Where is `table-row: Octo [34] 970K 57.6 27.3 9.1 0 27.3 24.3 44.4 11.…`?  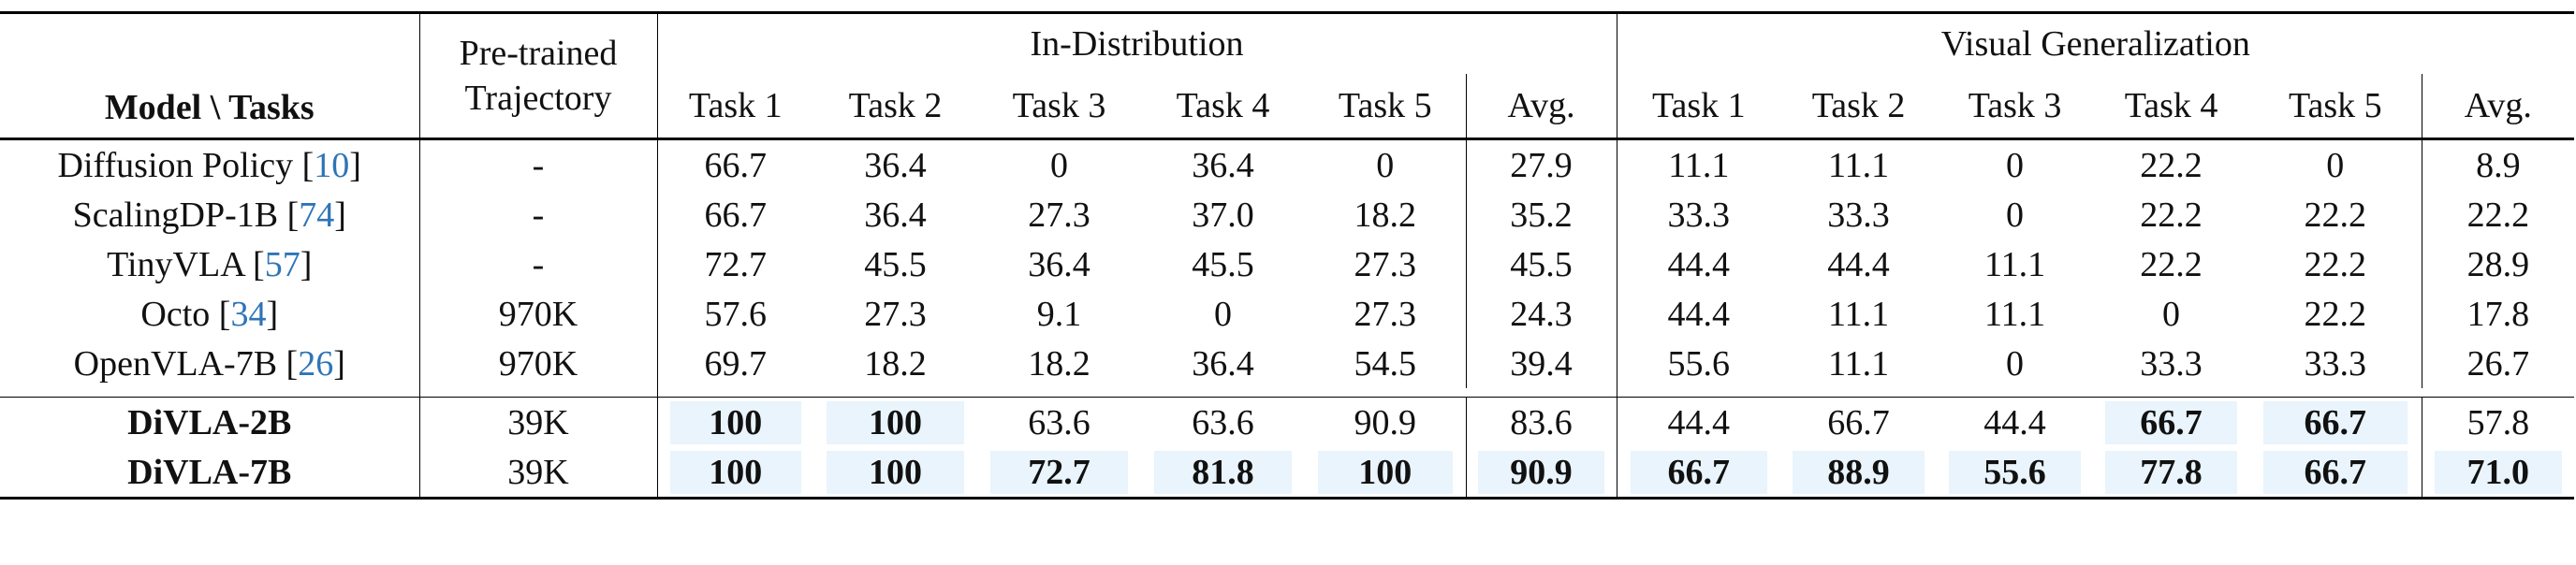 table-row: Octo [34] 970K 57.6 27.3 9.1 0 27.3 24.3 44.4 11.… is located at coordinates (1287, 314).